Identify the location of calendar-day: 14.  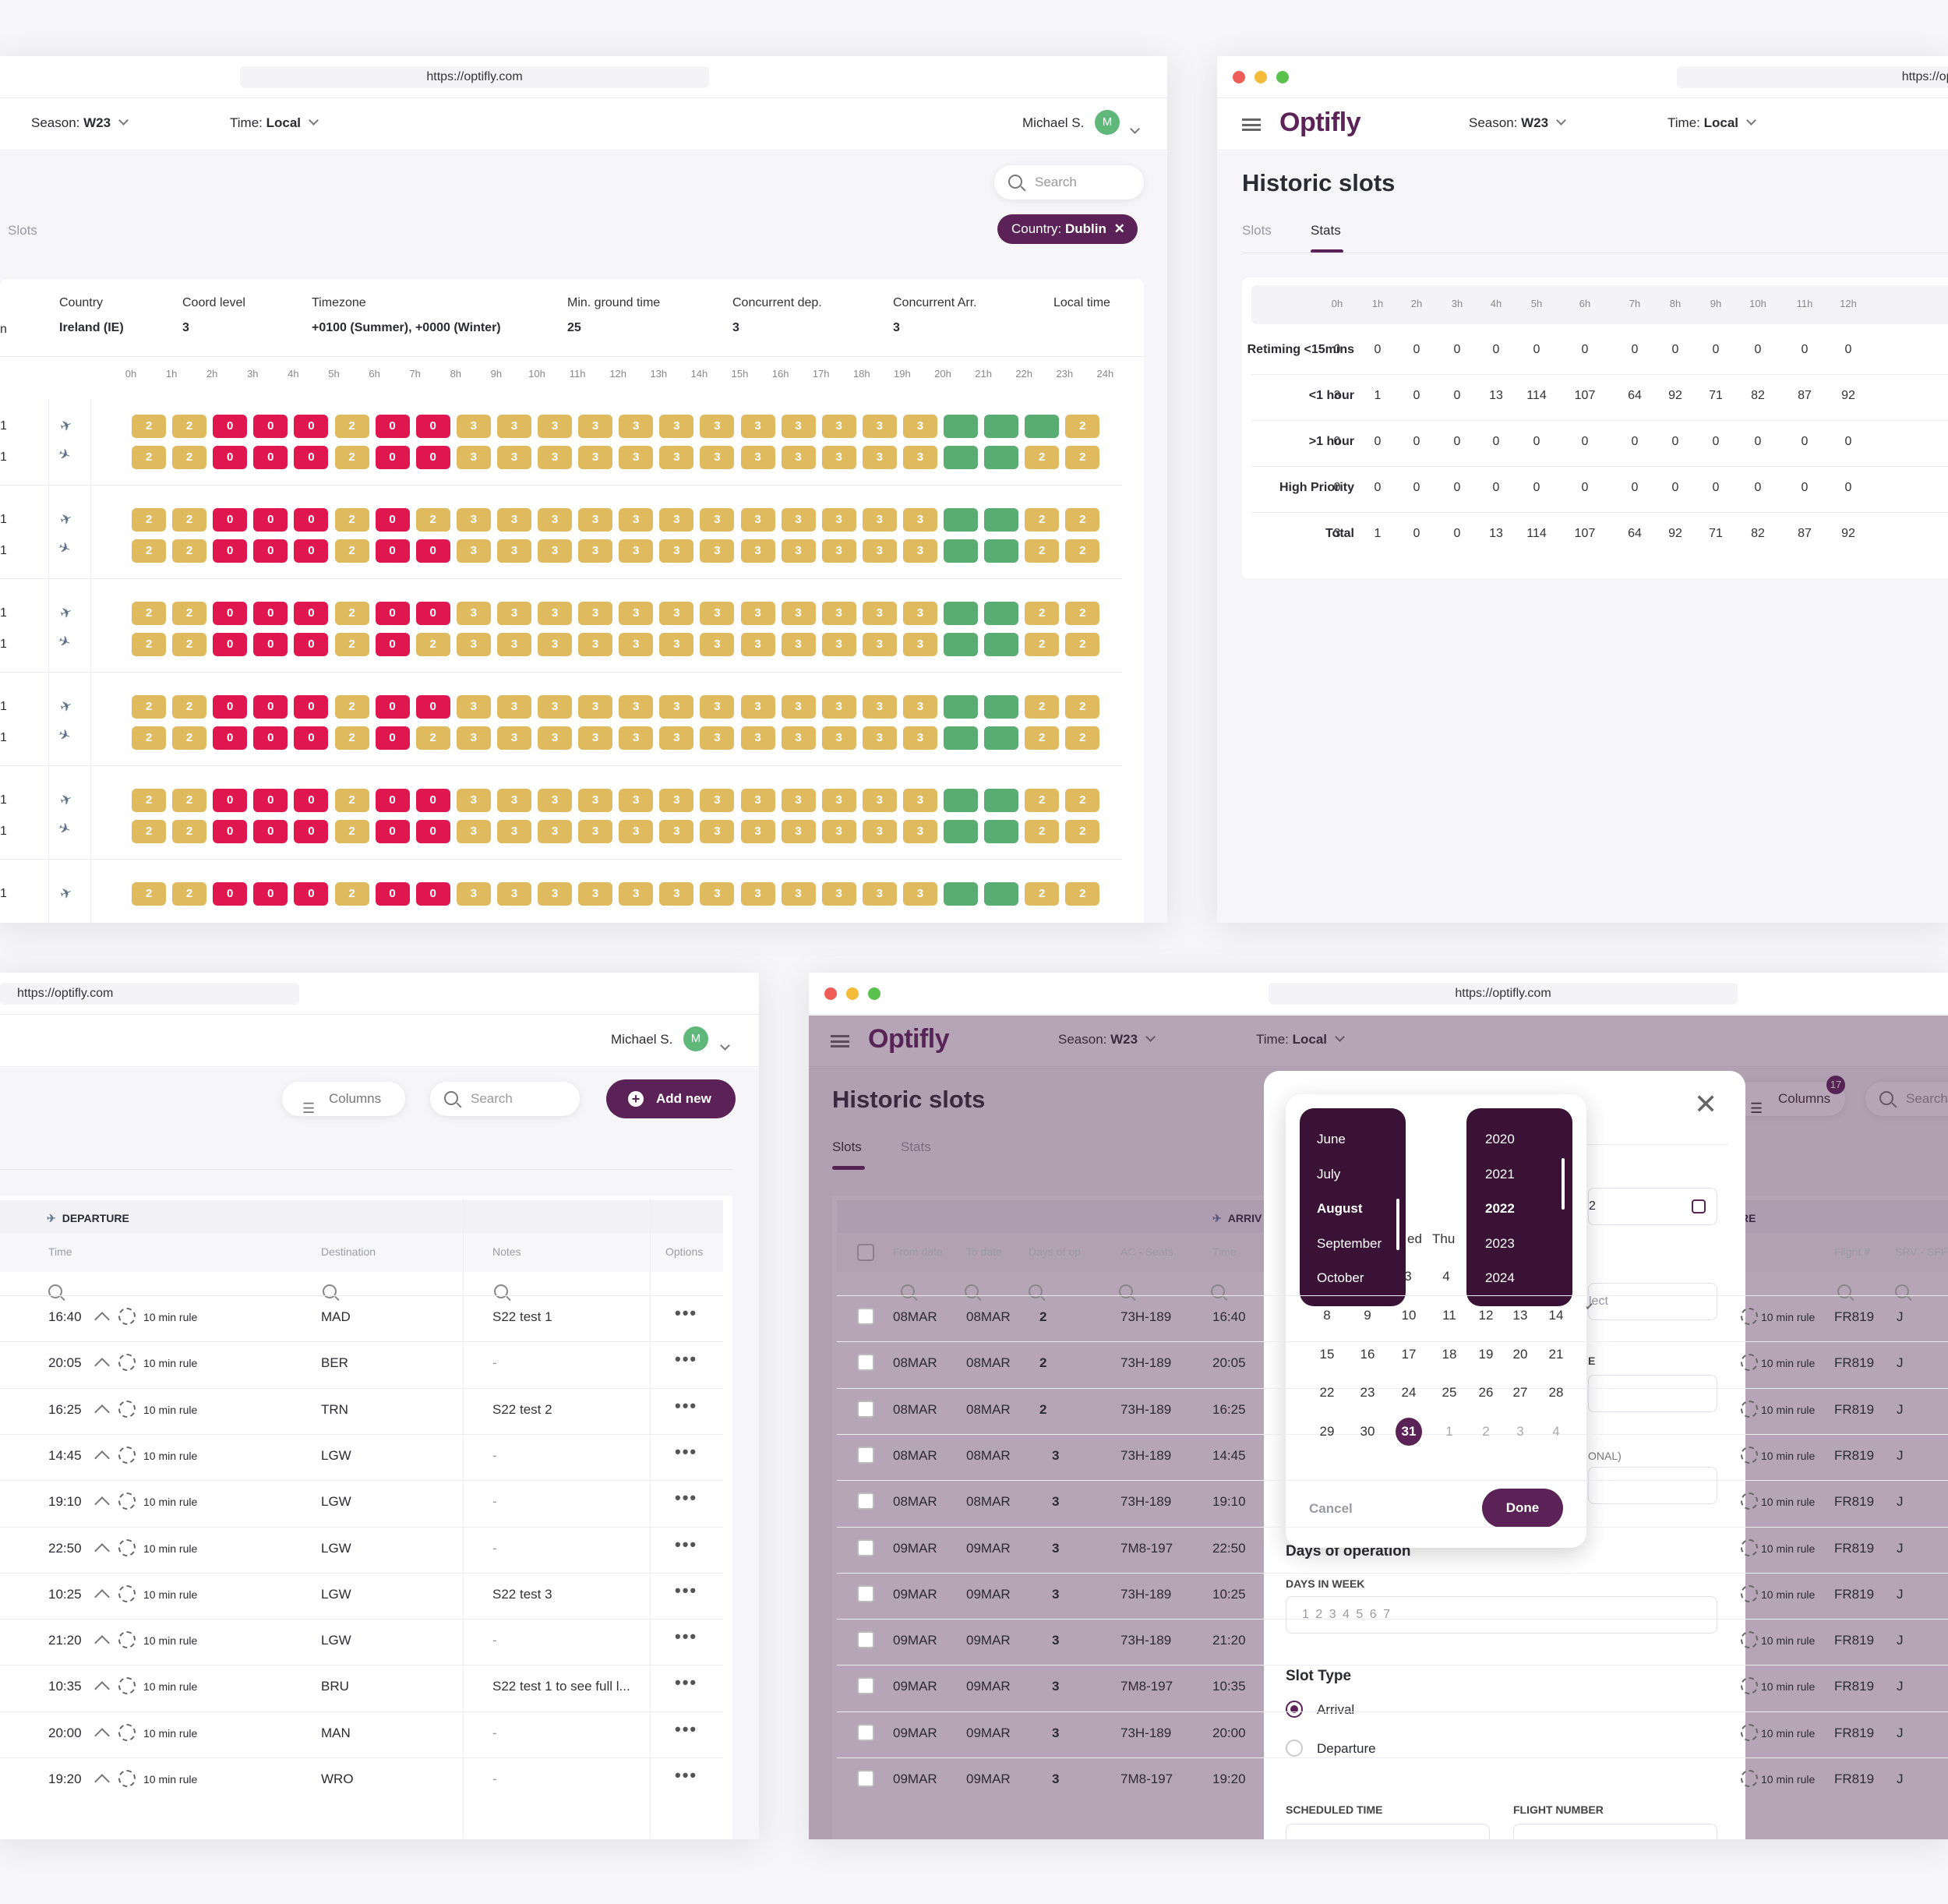
(1556, 1316).